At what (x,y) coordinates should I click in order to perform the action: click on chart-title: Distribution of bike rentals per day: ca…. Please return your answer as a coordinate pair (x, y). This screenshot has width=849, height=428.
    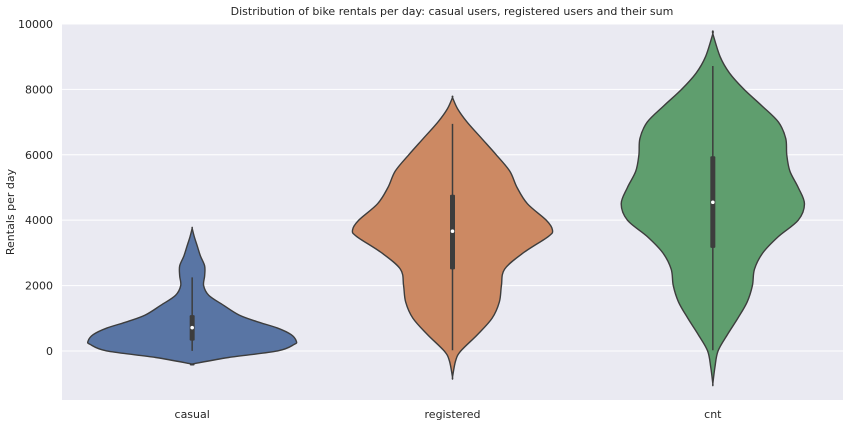
    Looking at the image, I should click on (452, 11).